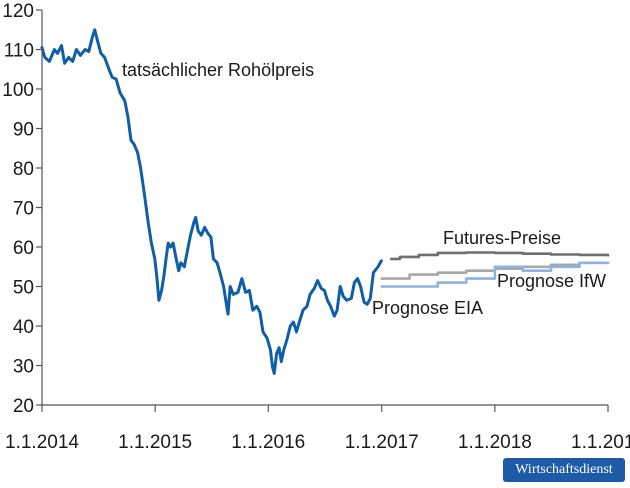 Image resolution: width=630 pixels, height=488 pixels. Describe the element at coordinates (23, 248) in the screenshot. I see `y-tick-label: 60` at that location.